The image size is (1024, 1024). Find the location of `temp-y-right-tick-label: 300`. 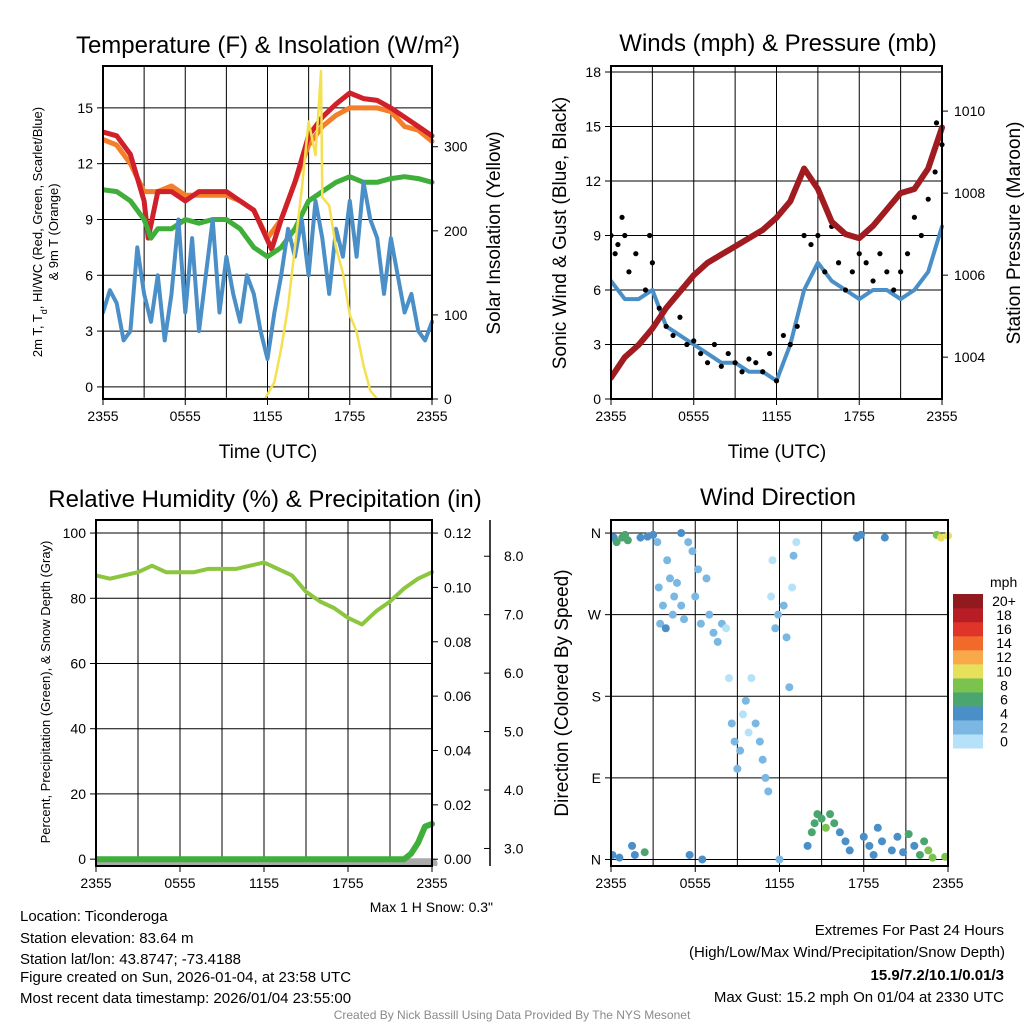

temp-y-right-tick-label: 300 is located at coordinates (456, 147).